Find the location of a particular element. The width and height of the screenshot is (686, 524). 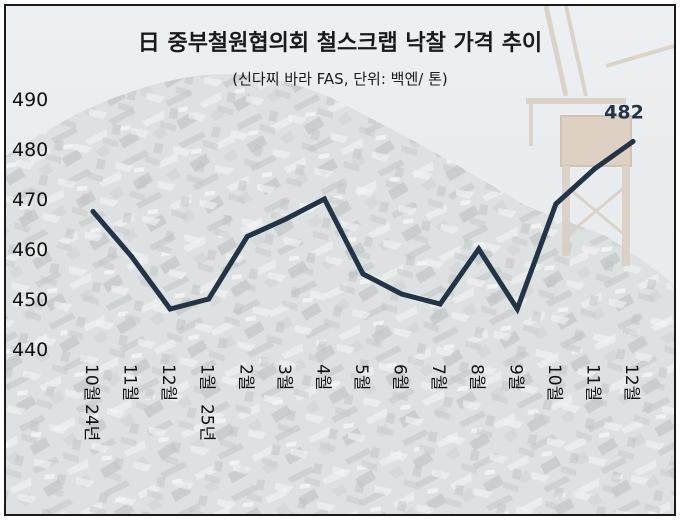

y-tick-label: 450 is located at coordinates (30, 300).